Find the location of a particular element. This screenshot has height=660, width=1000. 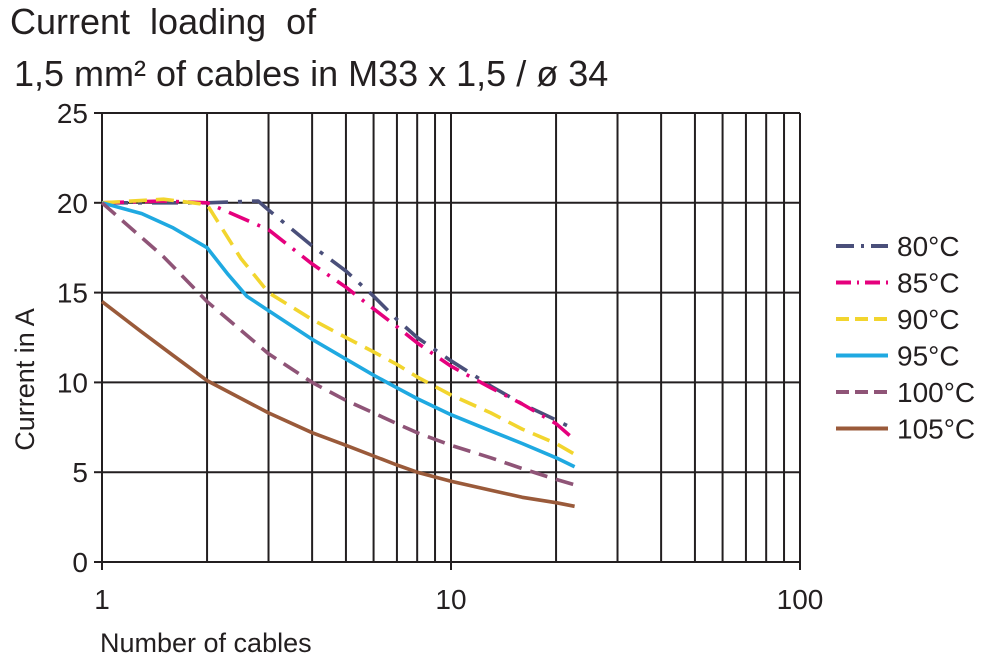

legend-label: 85°C is located at coordinates (928, 283).